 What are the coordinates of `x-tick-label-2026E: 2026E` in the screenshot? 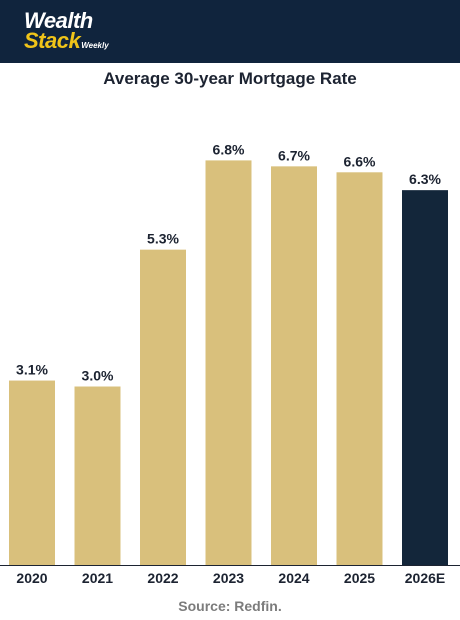 It's located at (425, 578).